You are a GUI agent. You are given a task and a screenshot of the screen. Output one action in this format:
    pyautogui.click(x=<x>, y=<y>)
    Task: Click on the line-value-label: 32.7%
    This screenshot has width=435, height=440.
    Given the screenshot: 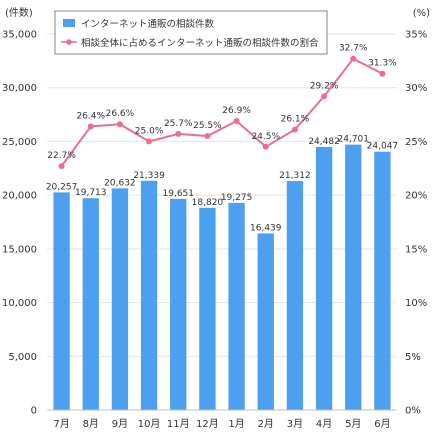 What is the action you would take?
    pyautogui.click(x=353, y=49)
    